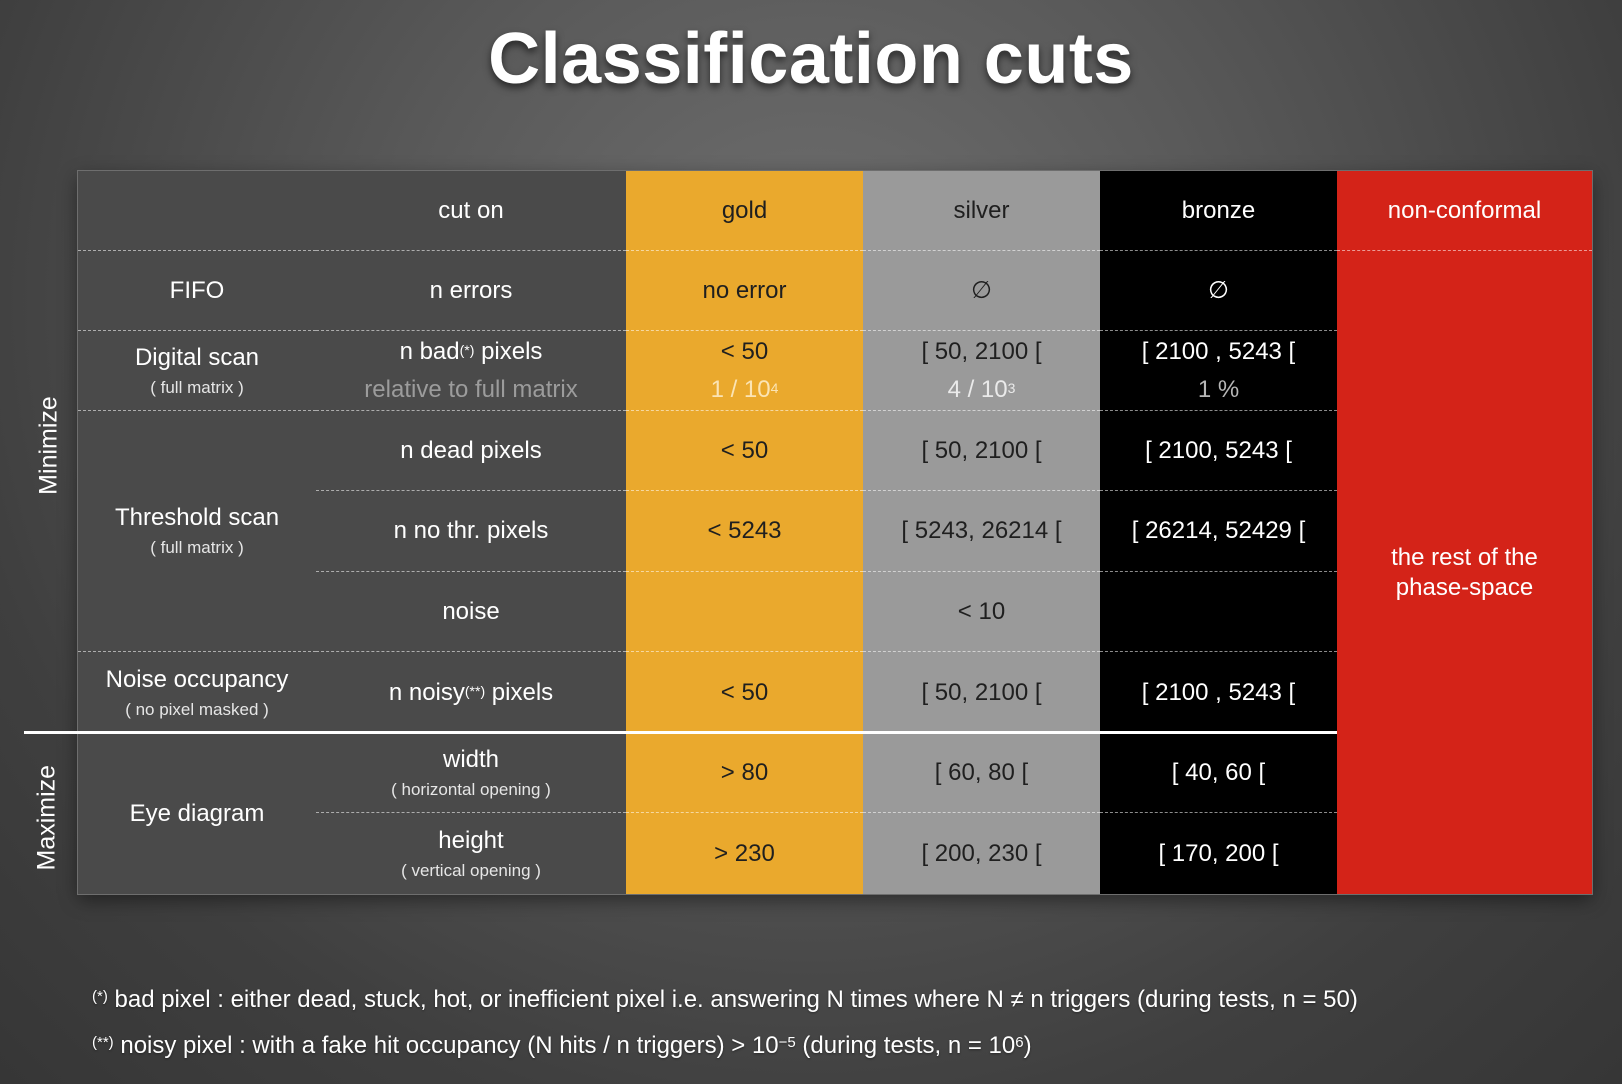 This screenshot has height=1084, width=1622. What do you see at coordinates (197, 813) in the screenshot?
I see `test-eye-diagram: Eye diagram` at bounding box center [197, 813].